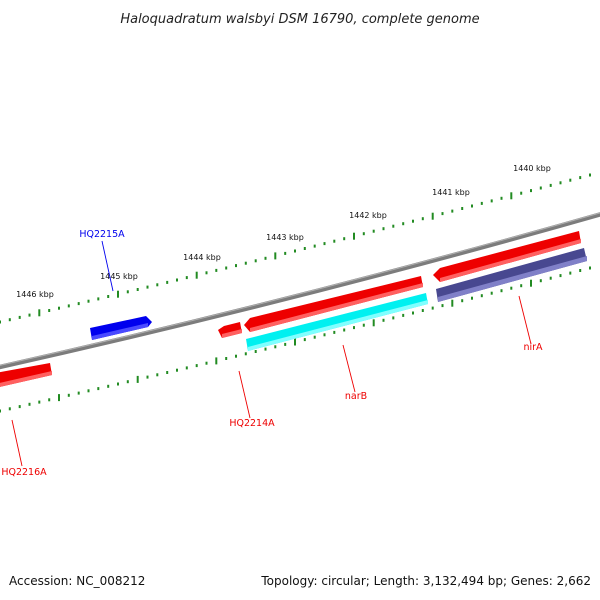 The width and height of the screenshot is (600, 600). I want to click on label-hq2214a: HQ2214A, so click(252, 423).